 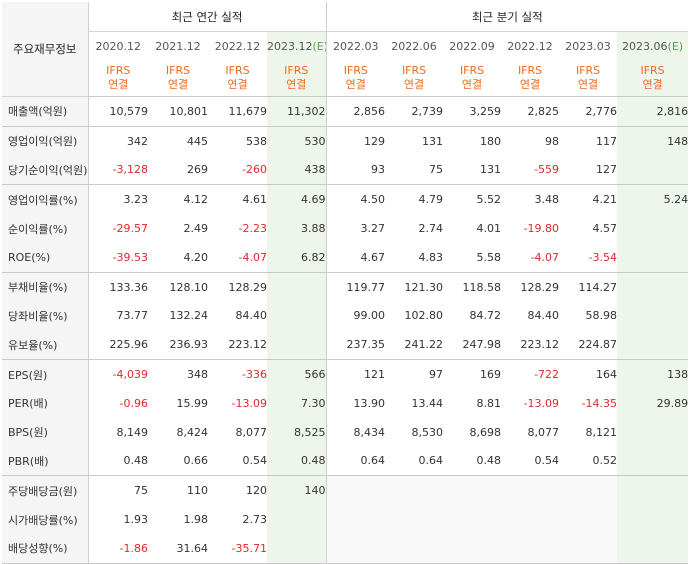 What do you see at coordinates (540, 345) in the screenshot?
I see `table-cell: 223.12` at bounding box center [540, 345].